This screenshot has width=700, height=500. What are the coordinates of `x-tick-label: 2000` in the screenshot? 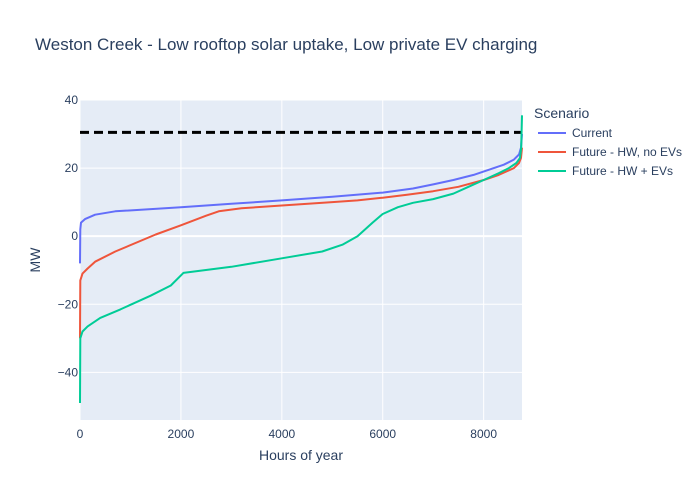 It's located at (181, 434).